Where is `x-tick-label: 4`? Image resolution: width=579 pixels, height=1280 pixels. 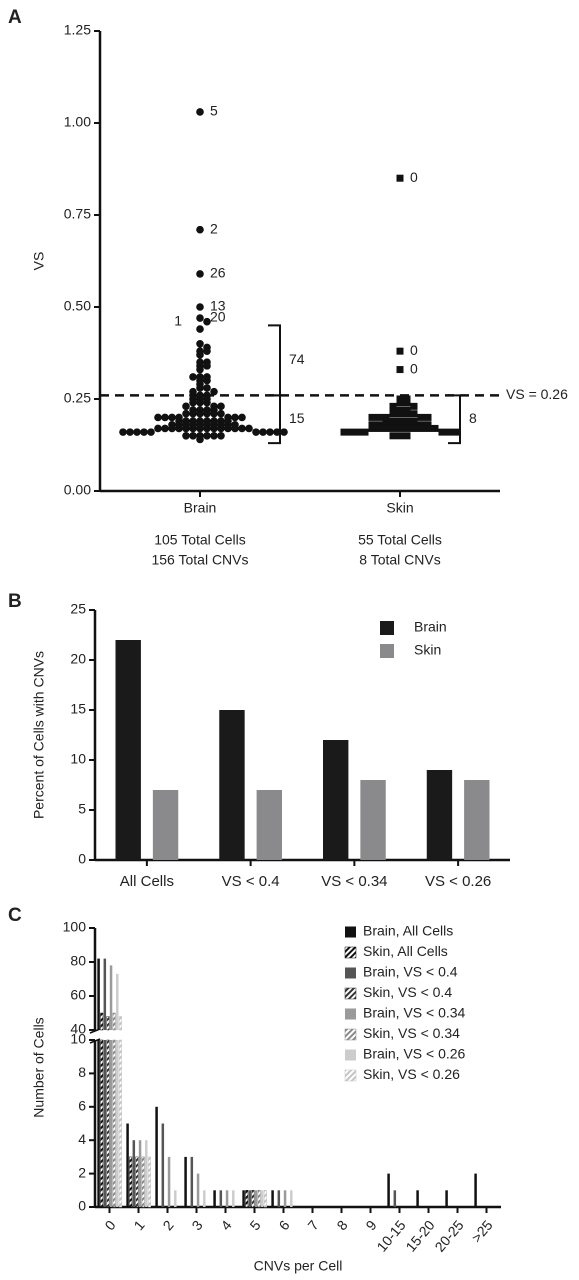
x-tick-label: 4 is located at coordinates (225, 1225).